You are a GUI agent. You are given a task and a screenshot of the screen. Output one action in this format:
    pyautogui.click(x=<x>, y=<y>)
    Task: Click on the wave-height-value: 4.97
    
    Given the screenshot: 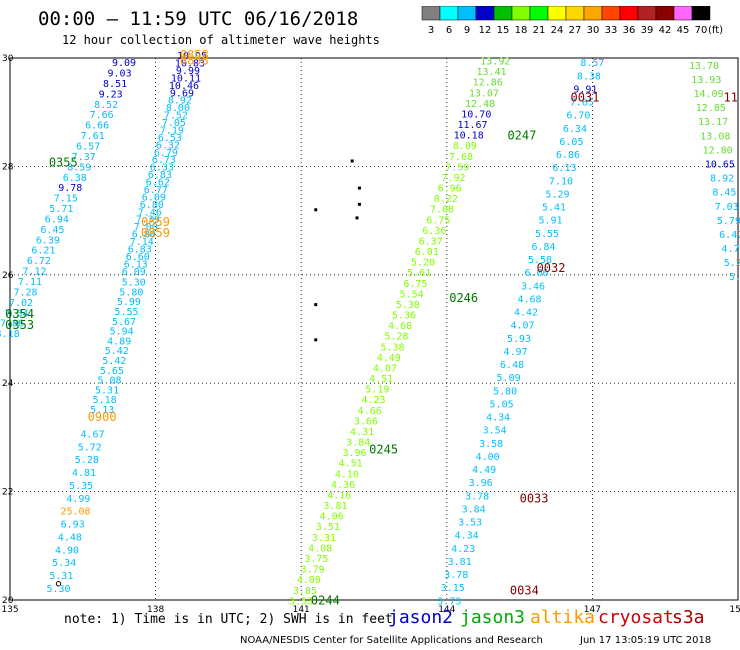 What is the action you would take?
    pyautogui.click(x=516, y=352)
    